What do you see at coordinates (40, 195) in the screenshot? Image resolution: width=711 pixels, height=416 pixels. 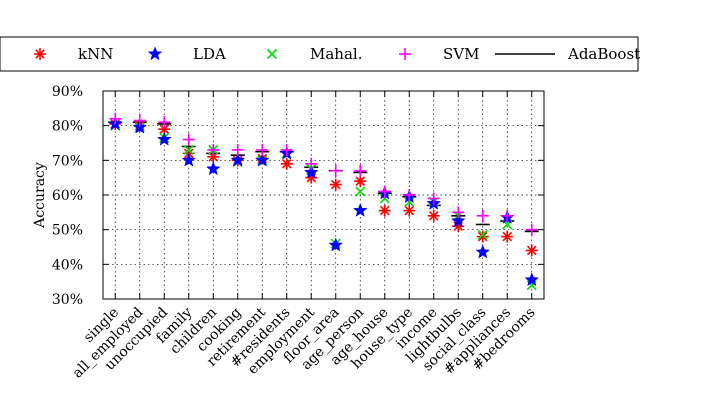 I see `y-axis-title: Accuracy` at bounding box center [40, 195].